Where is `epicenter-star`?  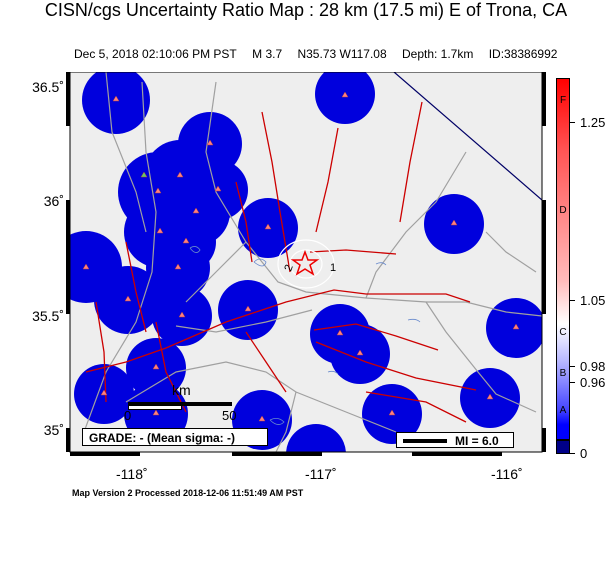
epicenter-star is located at coordinates (305, 262).